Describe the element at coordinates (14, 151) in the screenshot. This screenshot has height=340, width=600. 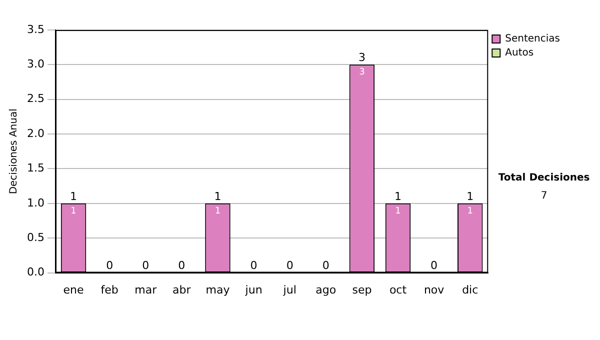
I see `y-axis-title: Decisiones Anual` at that location.